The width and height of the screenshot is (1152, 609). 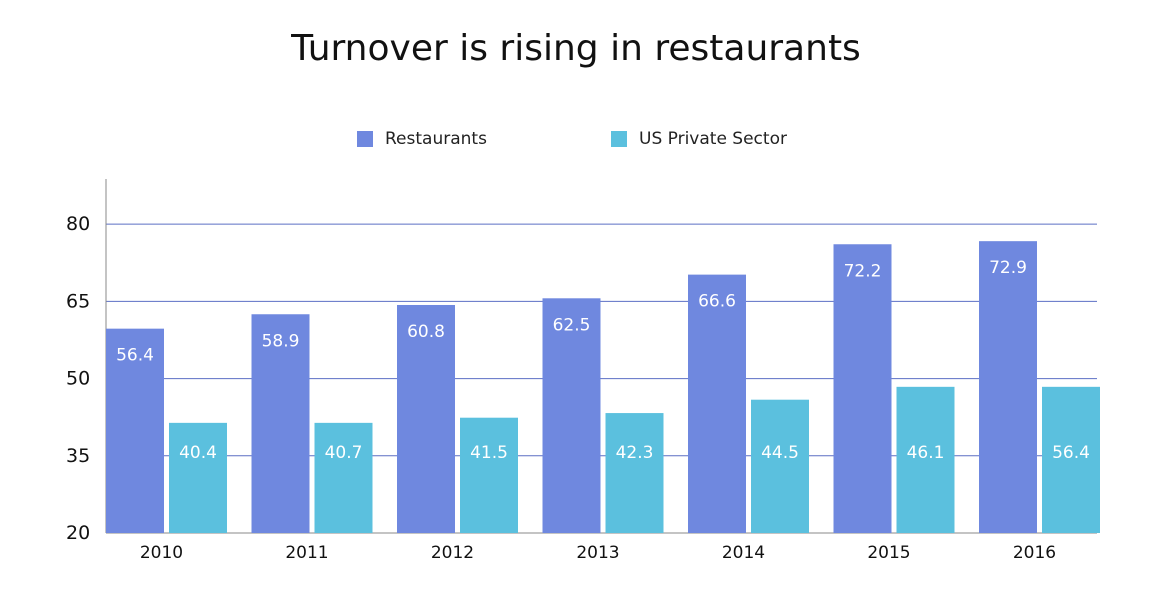 I want to click on x-tick-label: 2010, so click(x=161, y=553).